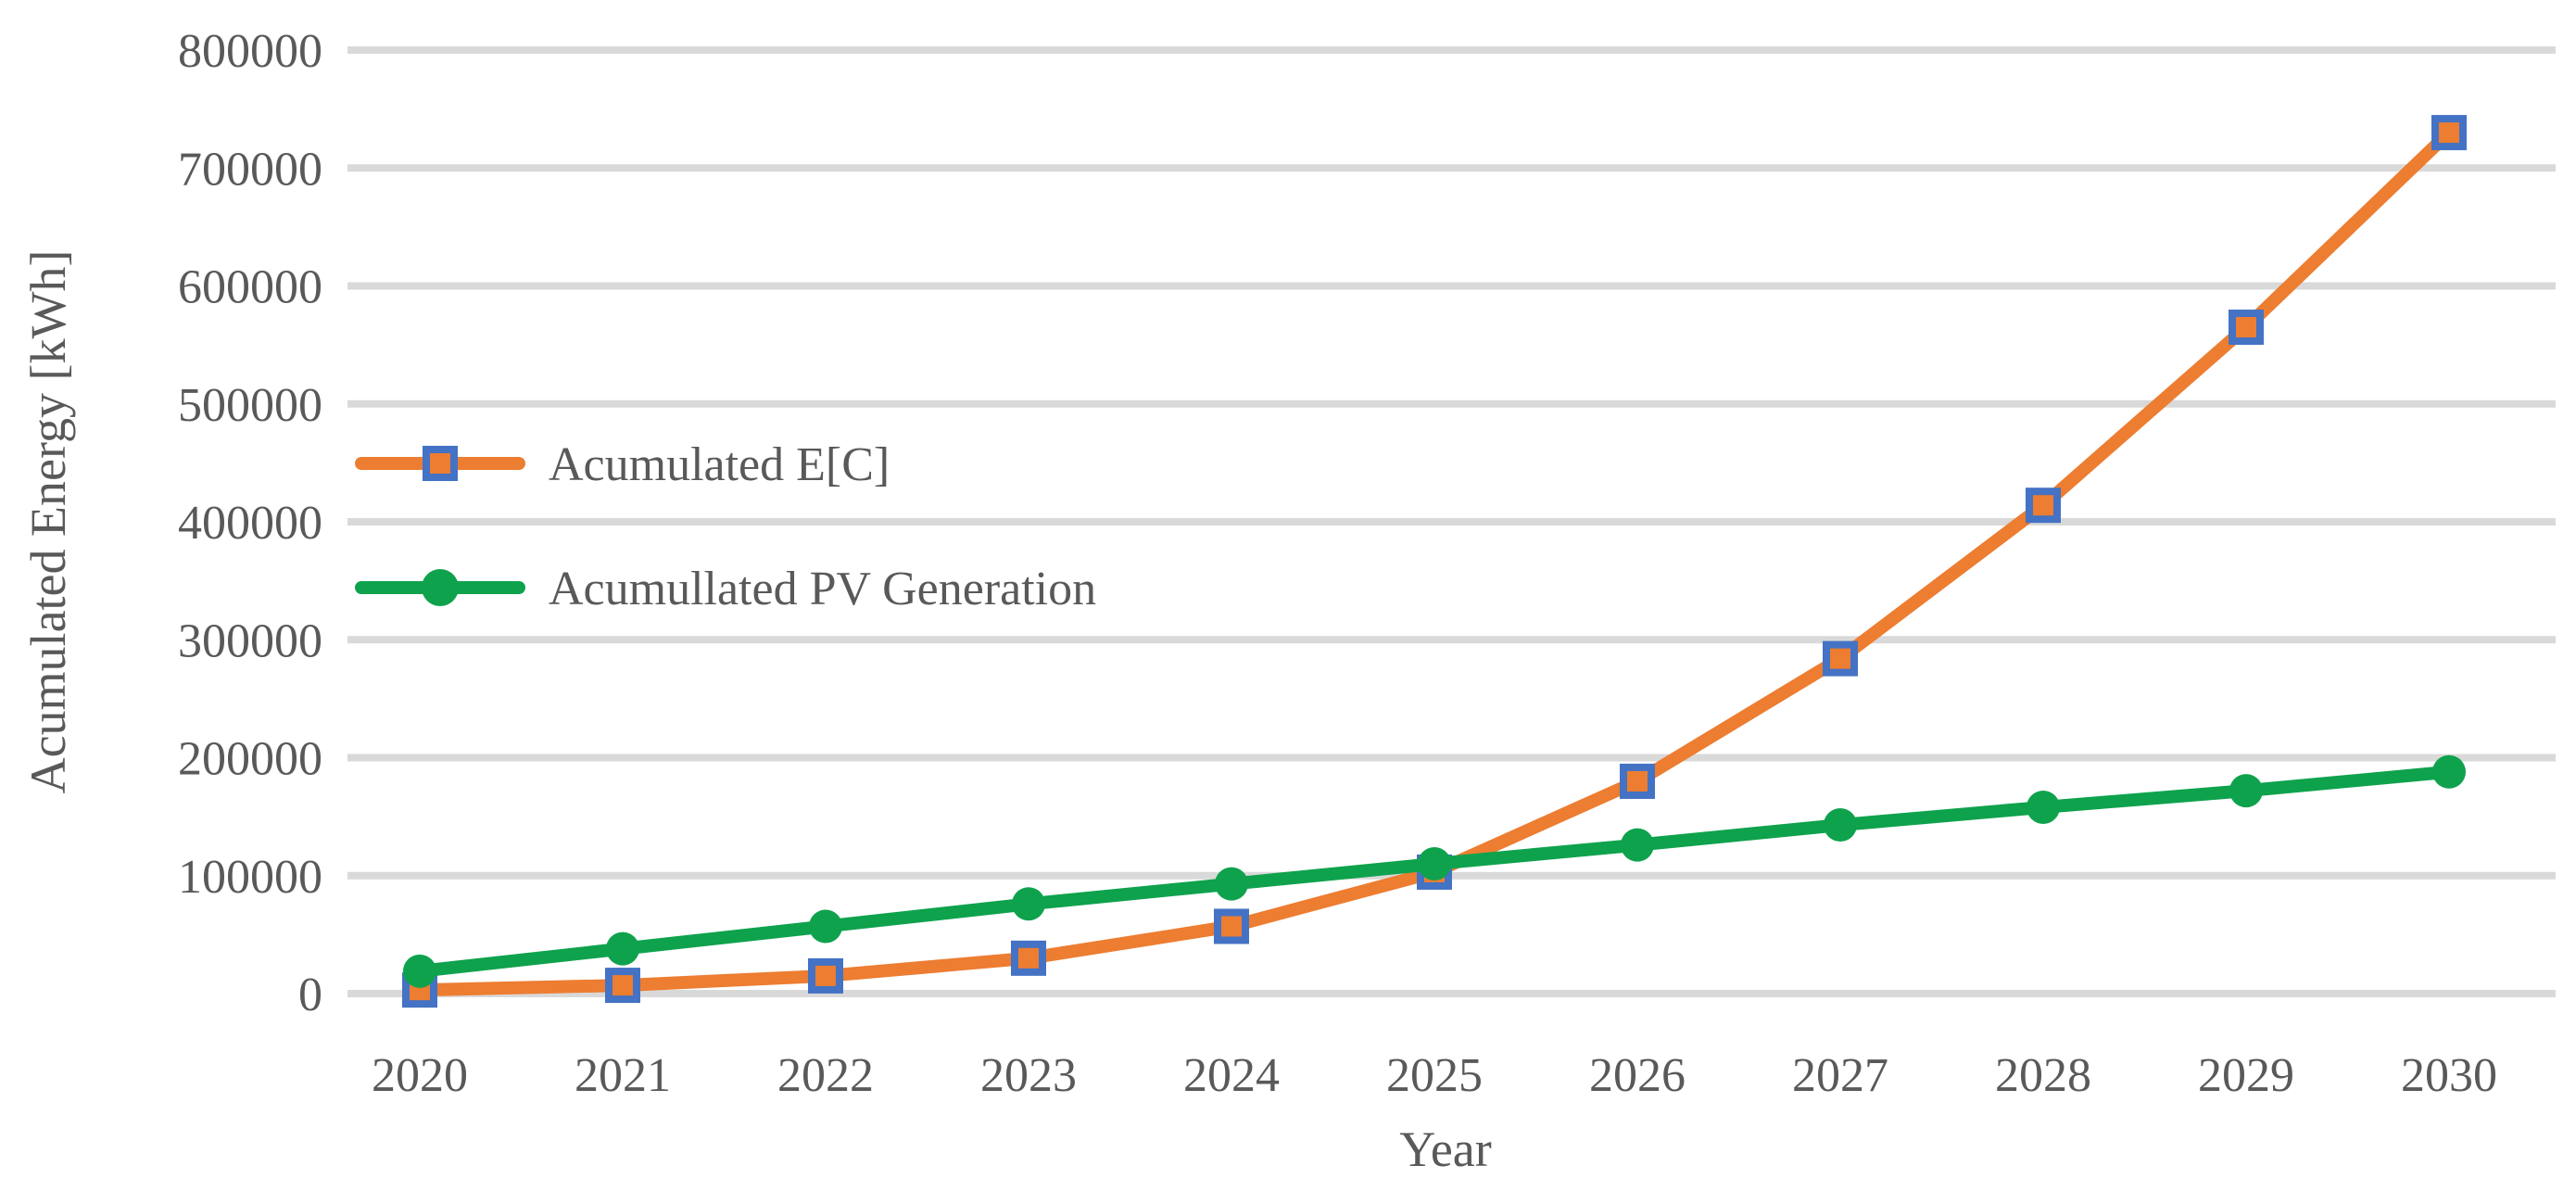 The width and height of the screenshot is (2576, 1191). I want to click on x-tick-label: 2029, so click(2246, 1075).